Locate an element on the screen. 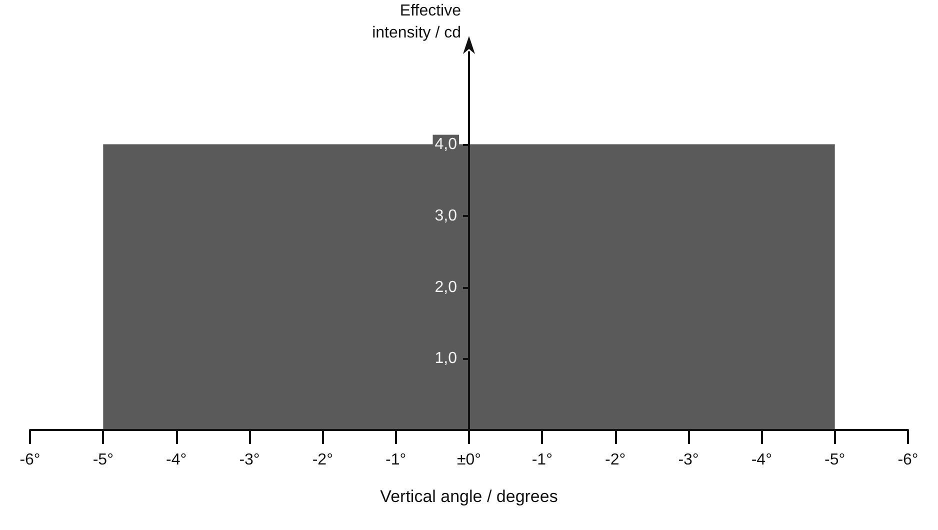 This screenshot has width=938, height=530. y-tick-label: 2,0 is located at coordinates (446, 287).